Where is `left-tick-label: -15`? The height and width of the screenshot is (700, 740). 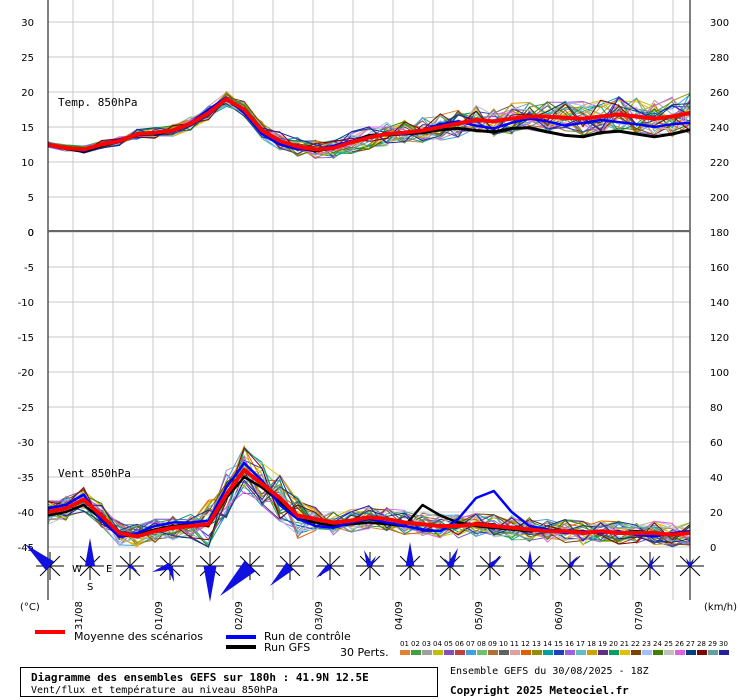 left-tick-label: -15 is located at coordinates (26, 338).